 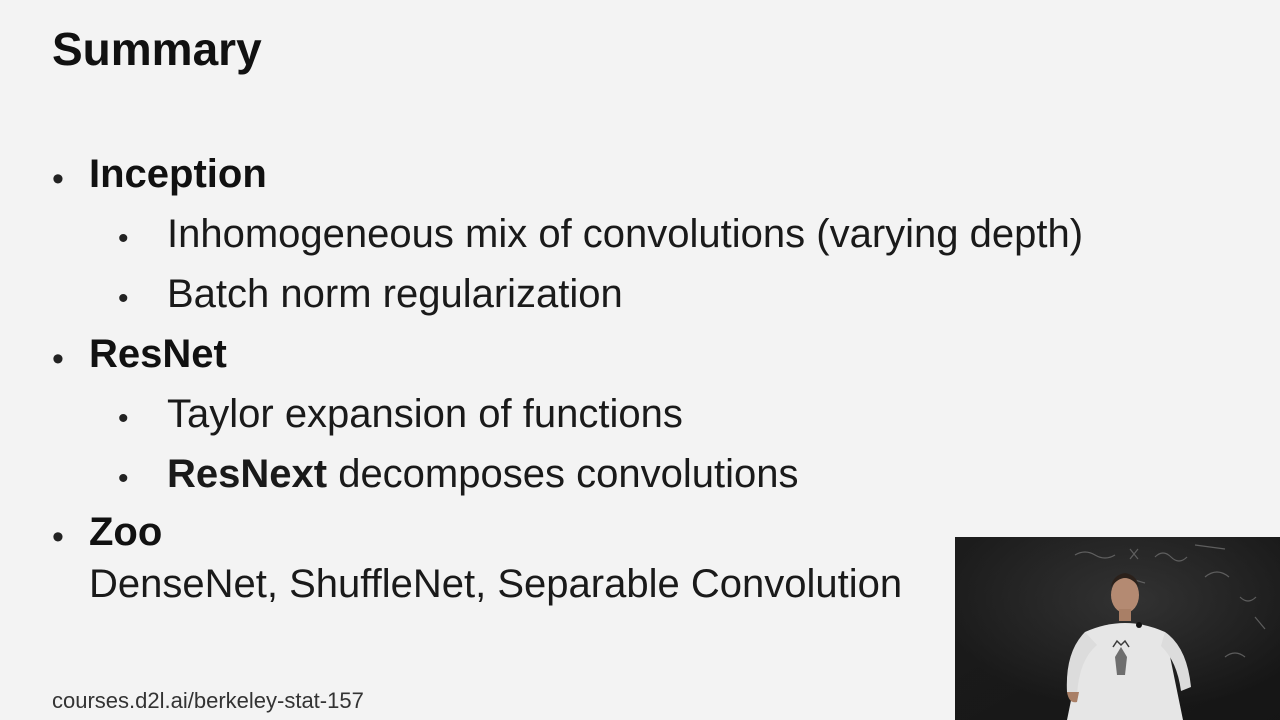 I want to click on subitem-resnext-text: decomposes convolutions, so click(x=563, y=474).